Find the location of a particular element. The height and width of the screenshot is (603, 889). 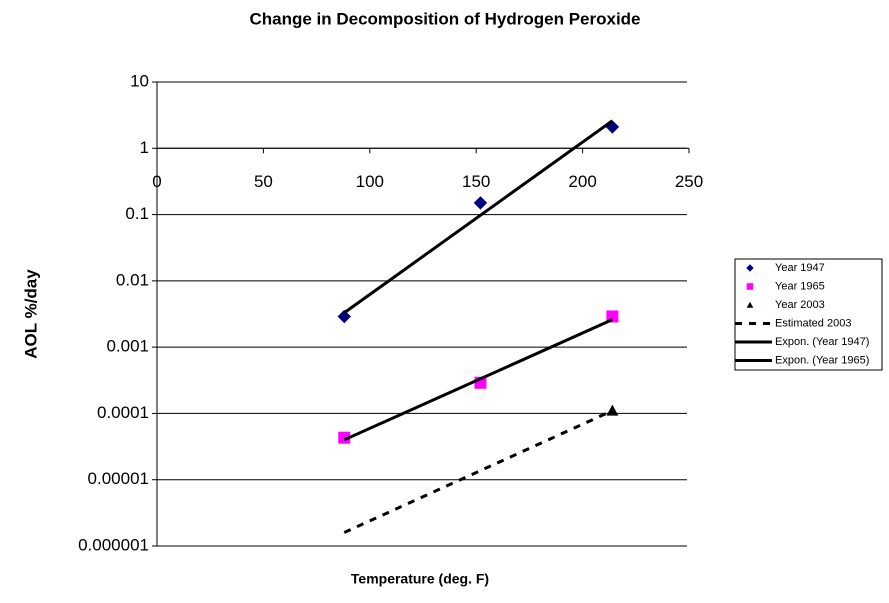

x-tick-label: 0 is located at coordinates (156, 181).